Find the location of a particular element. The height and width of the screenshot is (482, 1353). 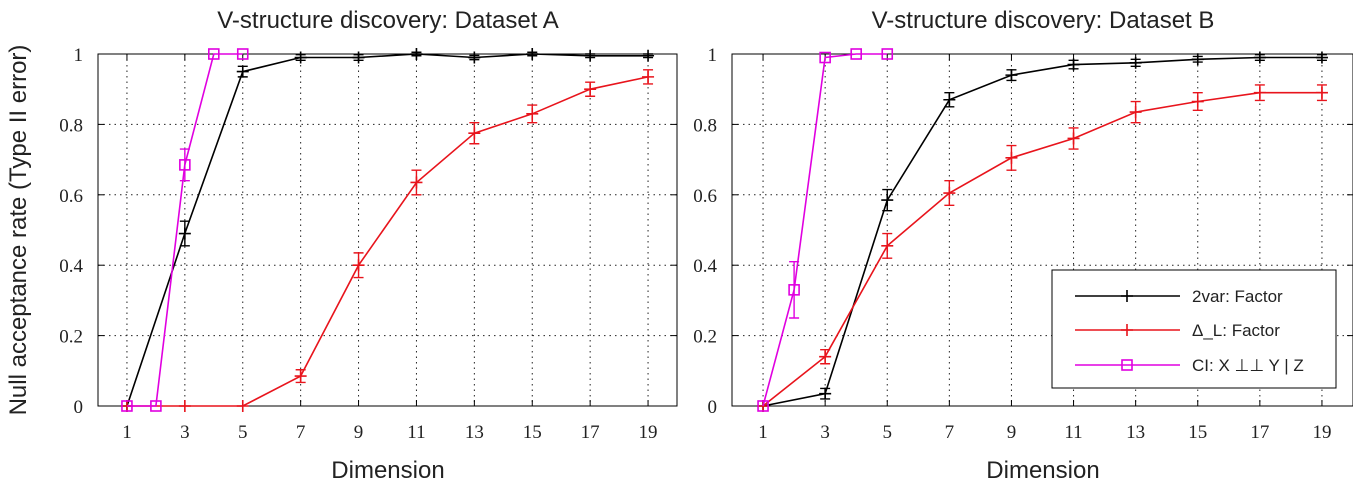

legend: 2var: Factor Δ_L: Factor CI: X ⊥⊥ Y | Z is located at coordinates (1194, 329).